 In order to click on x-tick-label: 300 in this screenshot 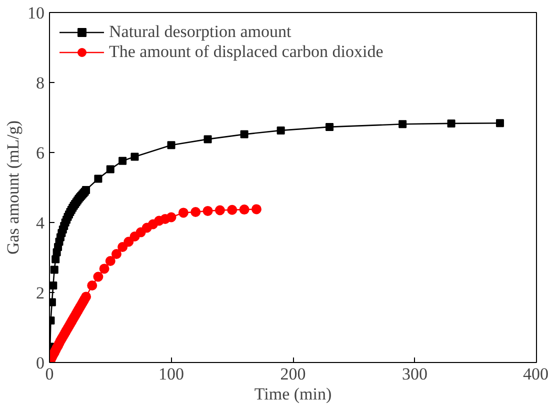, I will do `click(415, 374)`.